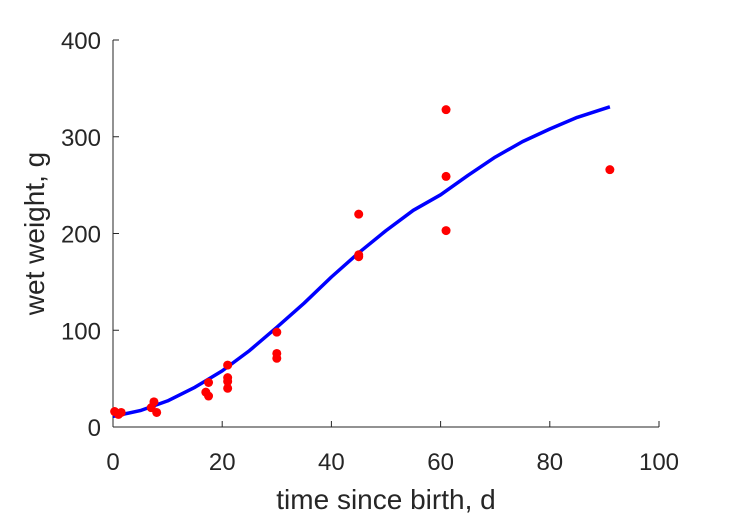  What do you see at coordinates (331, 462) in the screenshot?
I see `x-tick-label: 40` at bounding box center [331, 462].